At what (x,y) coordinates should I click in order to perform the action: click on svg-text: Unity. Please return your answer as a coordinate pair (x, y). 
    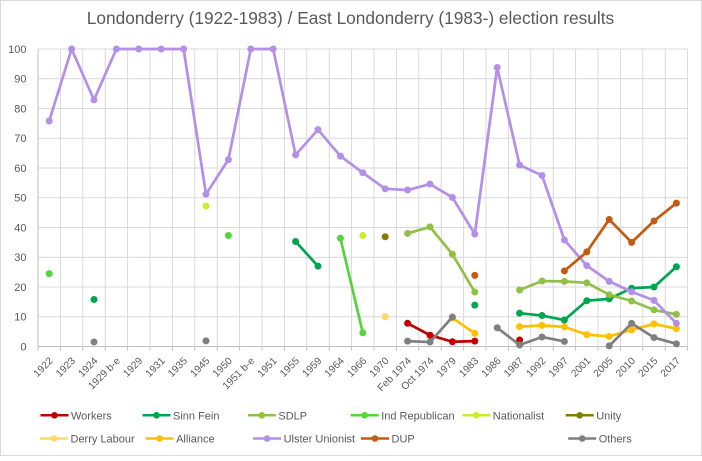
    Looking at the image, I should click on (609, 416).